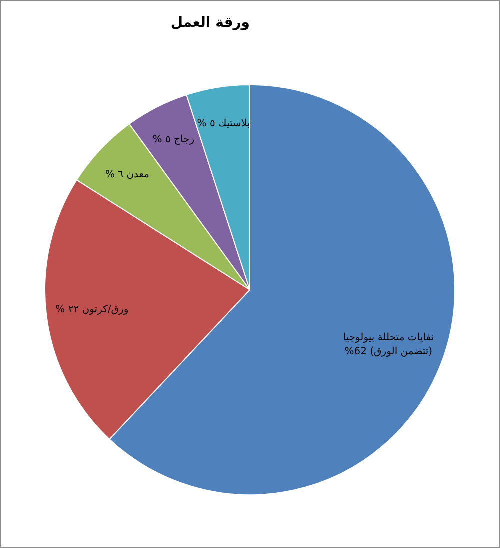  What do you see at coordinates (388, 345) in the screenshot?
I see `slice-label: نفايات متحللة بيولوجيا (تتضمن الورق) 62%` at bounding box center [388, 345].